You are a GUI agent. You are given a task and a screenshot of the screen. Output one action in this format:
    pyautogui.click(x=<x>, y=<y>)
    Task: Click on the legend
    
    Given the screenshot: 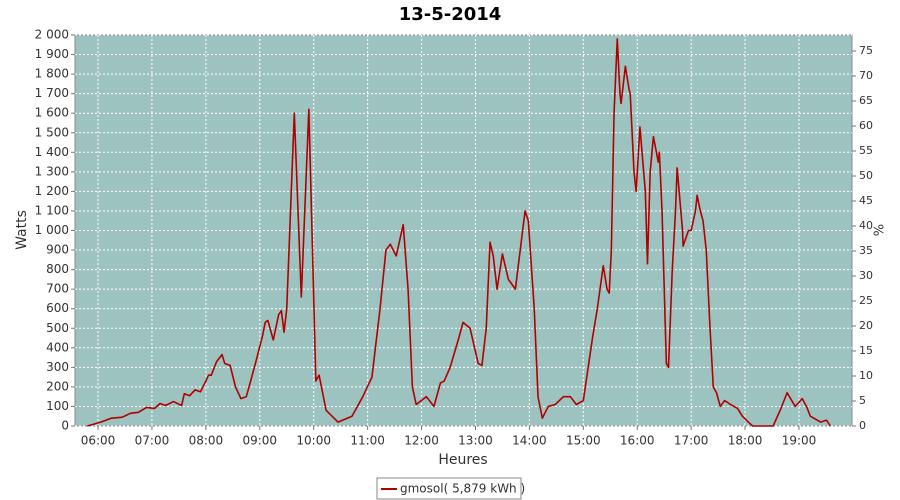 What is the action you would take?
    pyautogui.click(x=449, y=488)
    